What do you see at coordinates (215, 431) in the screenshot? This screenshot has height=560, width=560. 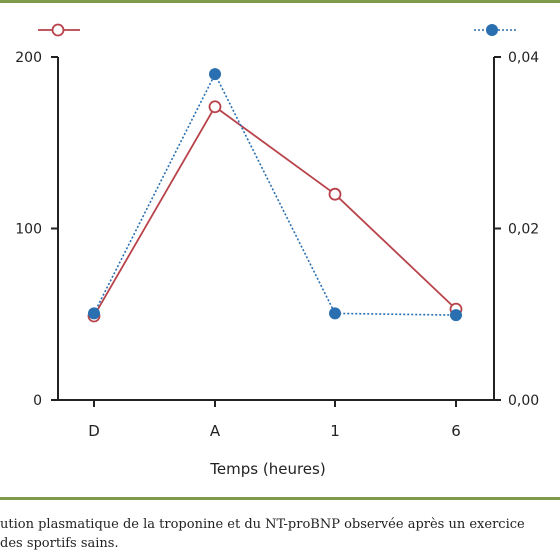 I see `x-tick-label: A` at bounding box center [215, 431].